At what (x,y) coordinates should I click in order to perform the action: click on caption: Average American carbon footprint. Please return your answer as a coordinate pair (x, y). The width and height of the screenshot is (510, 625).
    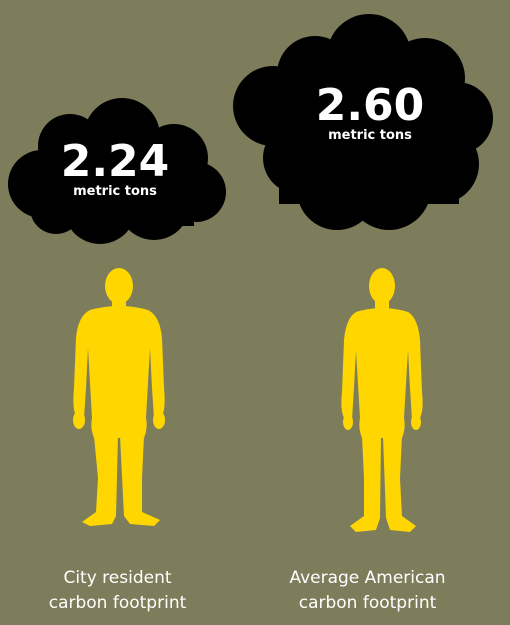
    Looking at the image, I should click on (367, 591).